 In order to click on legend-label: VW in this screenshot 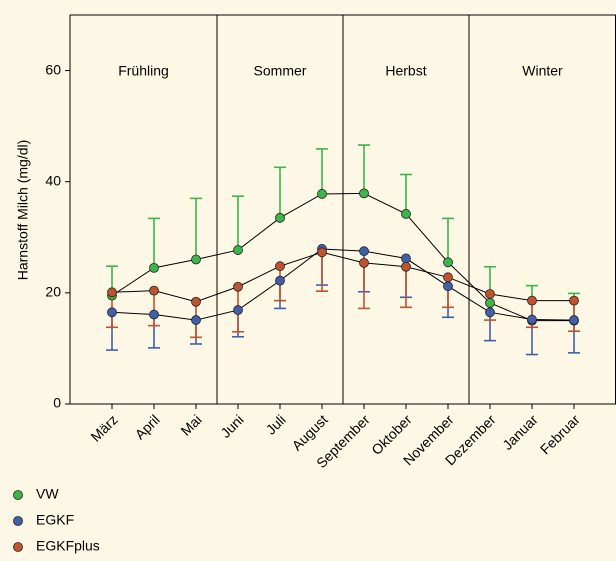, I will do `click(47, 494)`.